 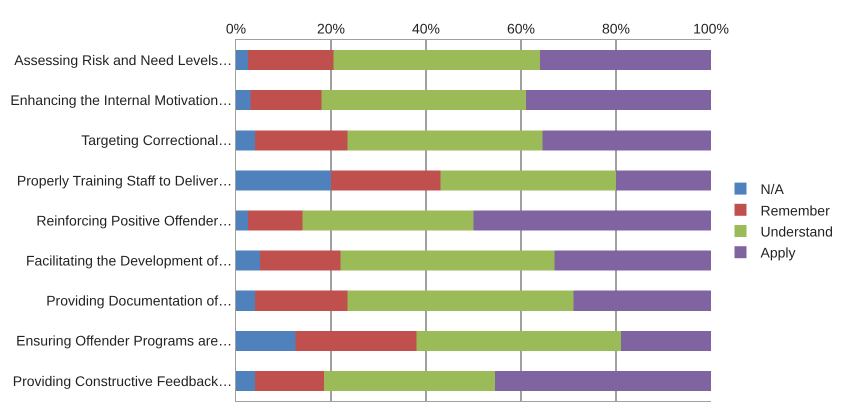 I want to click on x-tick-label: 40%, so click(x=426, y=28).